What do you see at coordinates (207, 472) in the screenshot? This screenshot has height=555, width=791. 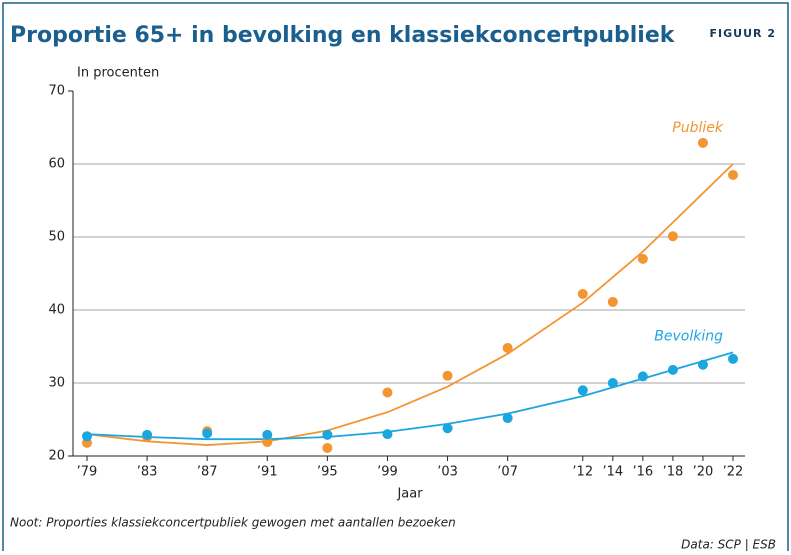 I see `x-tick-label: ’87` at bounding box center [207, 472].